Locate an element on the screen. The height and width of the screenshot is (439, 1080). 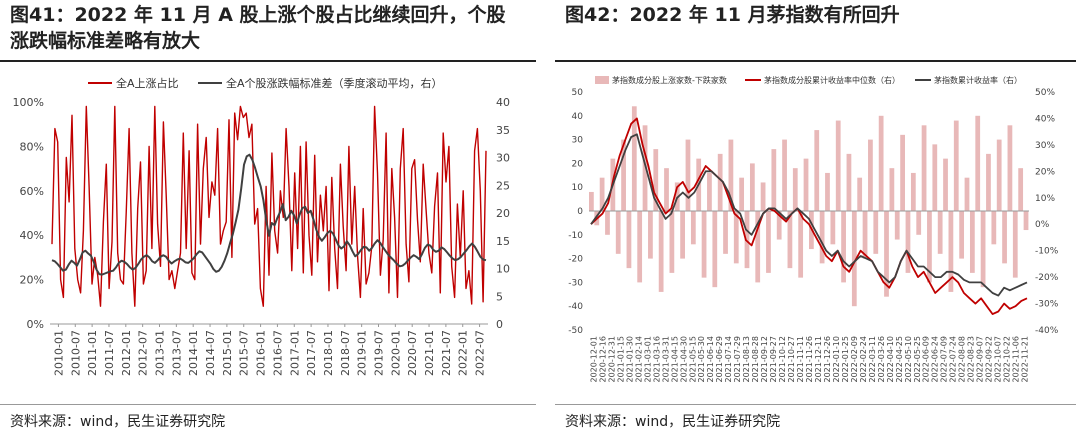
y-left-tick-label: 60% is located at coordinates (32, 191).